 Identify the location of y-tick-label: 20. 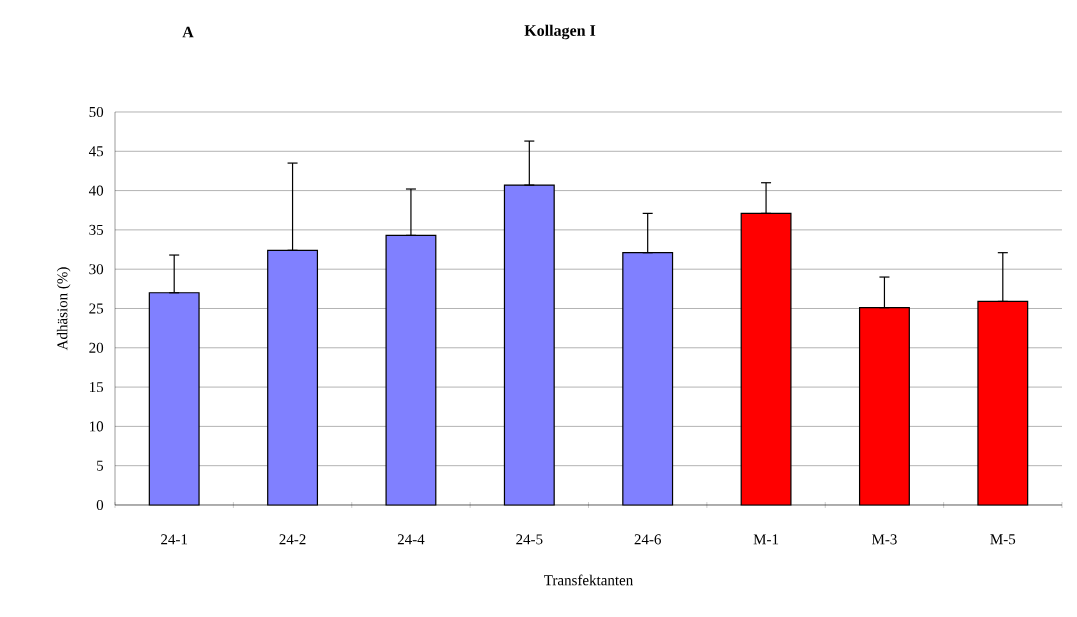
(96, 347).